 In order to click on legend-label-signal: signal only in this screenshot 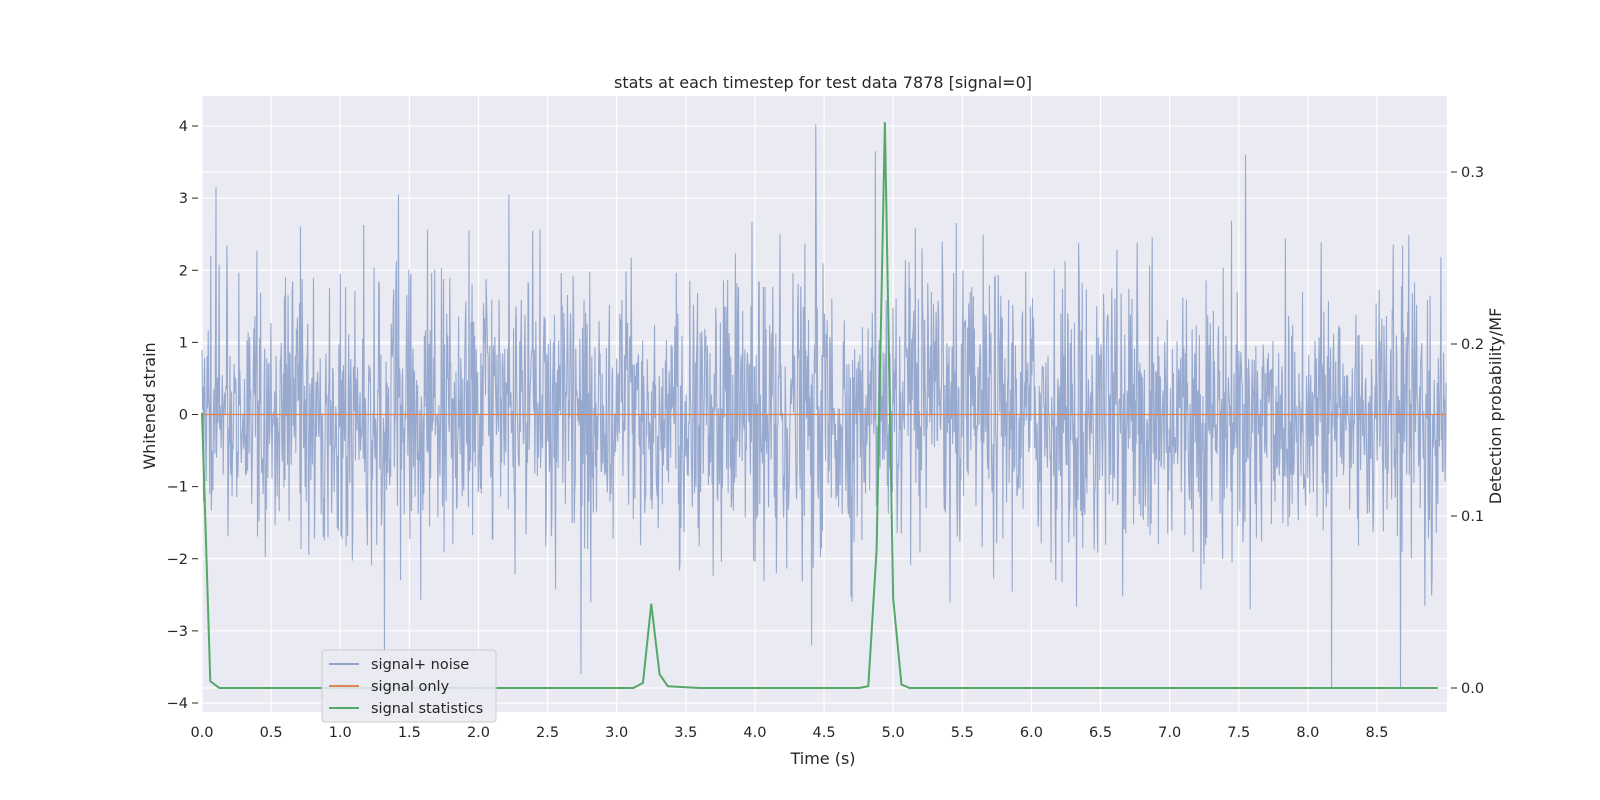, I will do `click(410, 687)`.